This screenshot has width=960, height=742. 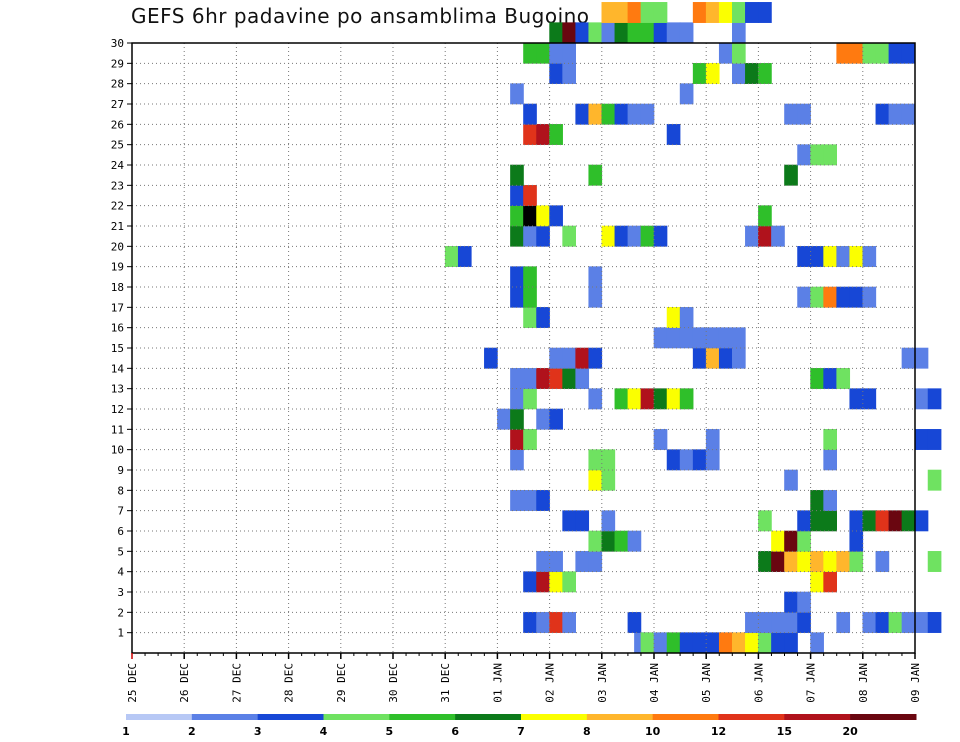 I want to click on y-tick-label: 23, so click(x=117, y=185).